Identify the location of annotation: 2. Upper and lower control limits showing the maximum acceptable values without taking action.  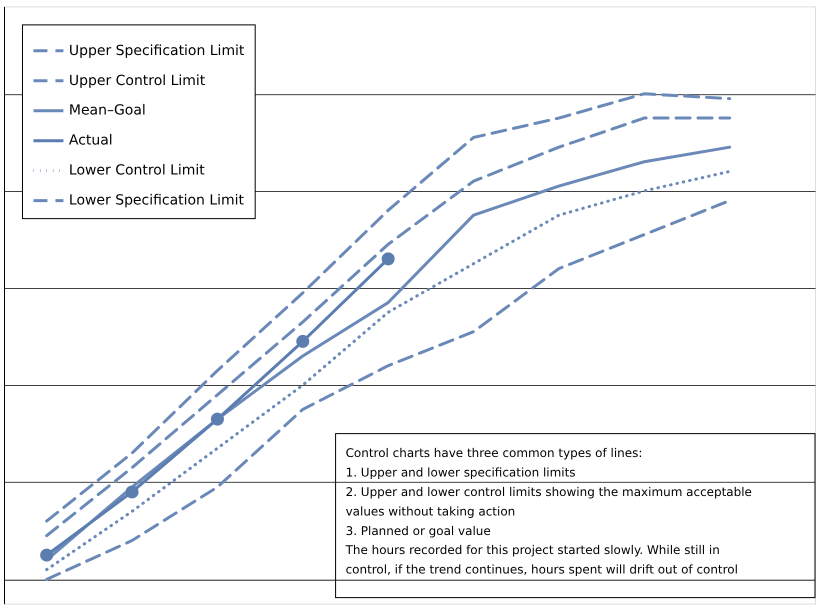
(549, 501).